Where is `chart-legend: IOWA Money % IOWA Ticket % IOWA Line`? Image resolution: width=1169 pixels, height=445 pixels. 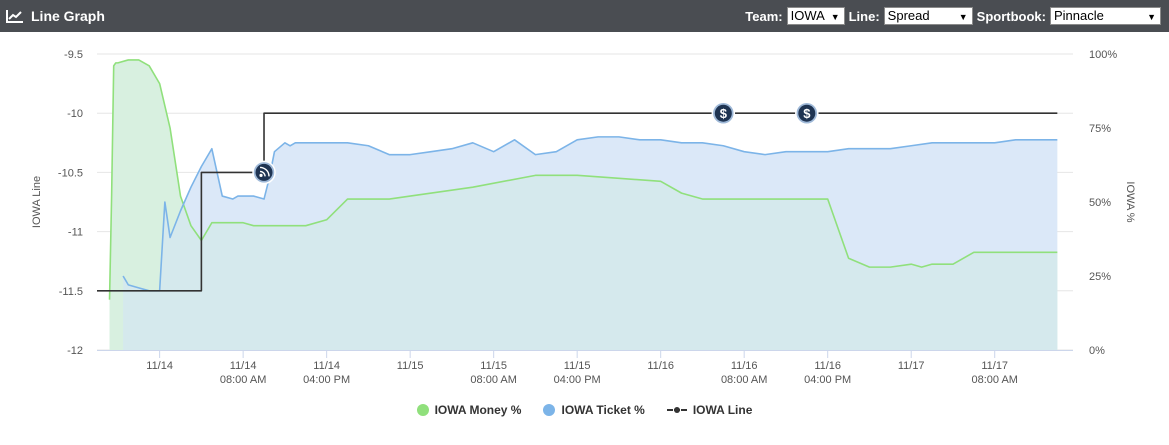 chart-legend: IOWA Money % IOWA Ticket % IOWA Line is located at coordinates (584, 410).